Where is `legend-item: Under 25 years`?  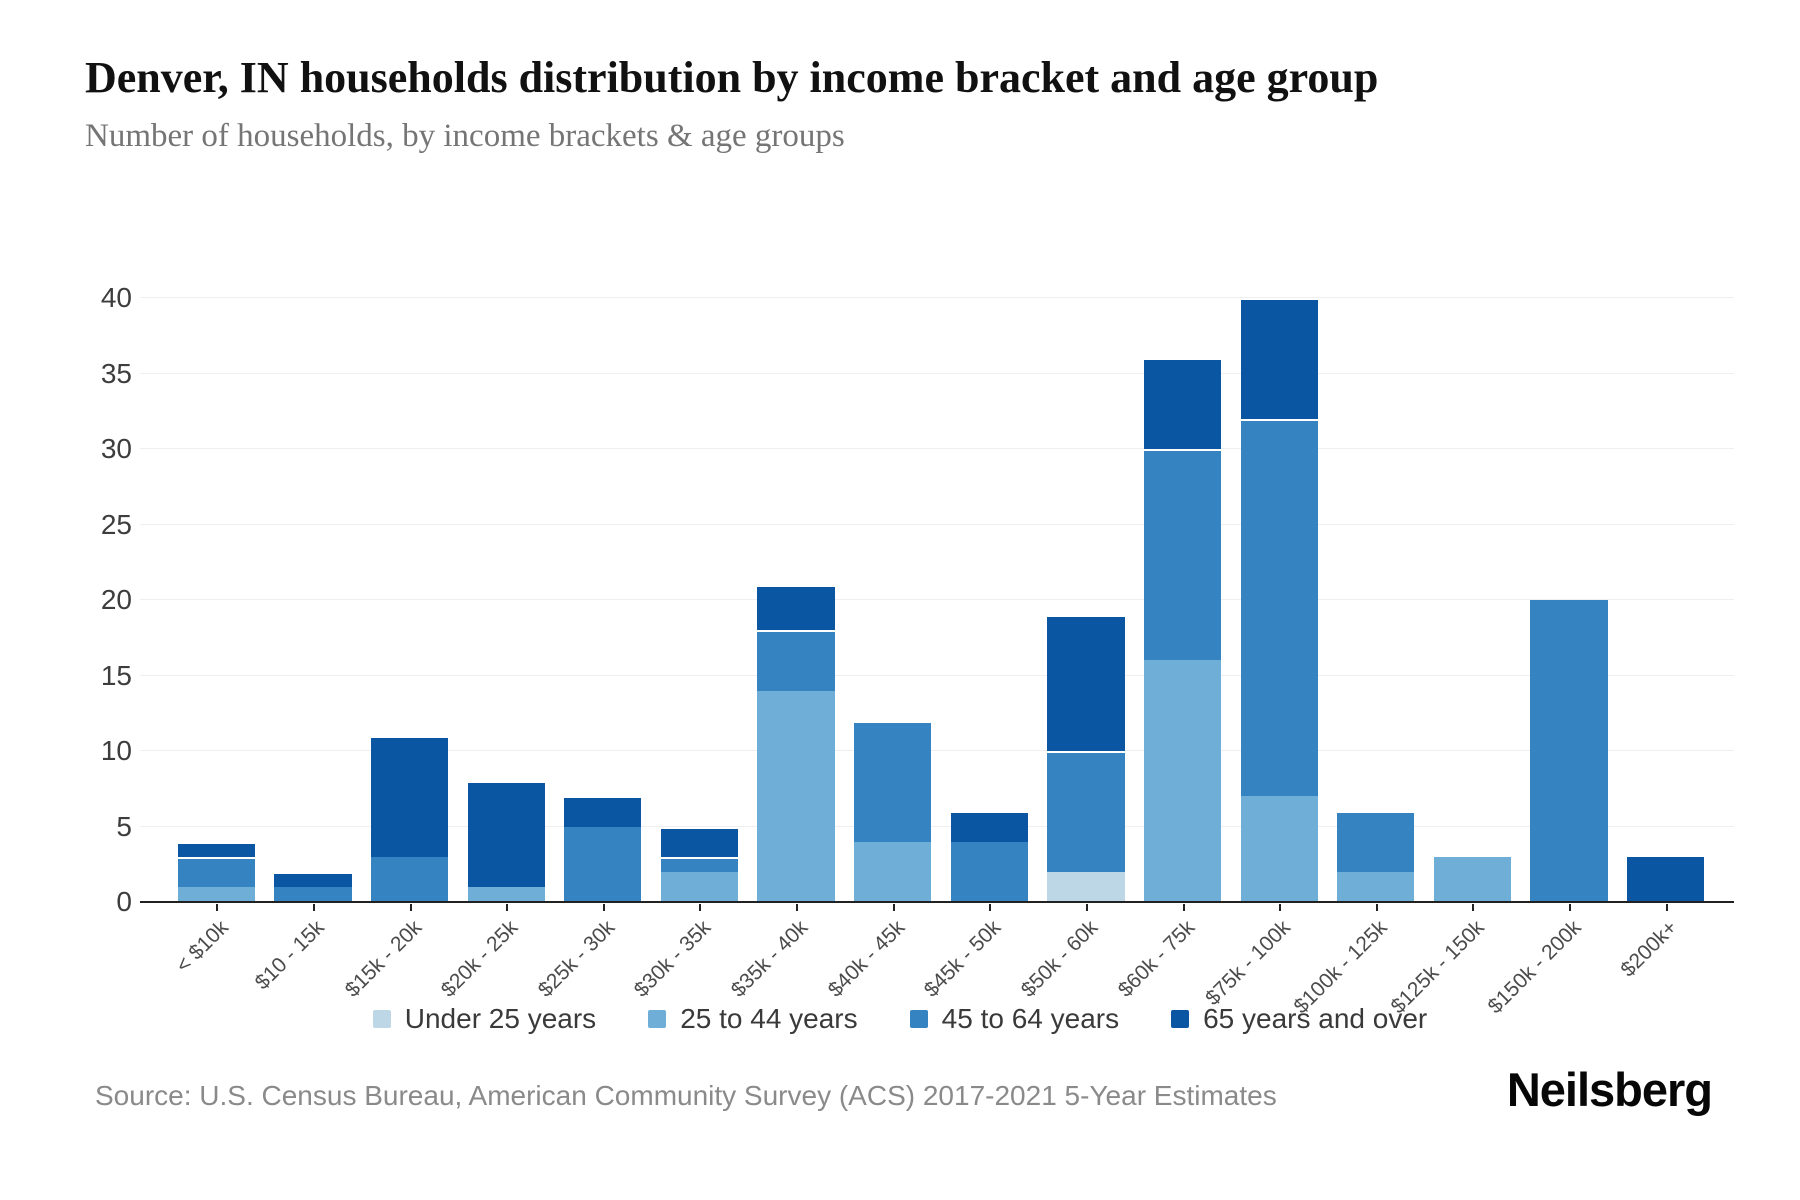 legend-item: Under 25 years is located at coordinates (484, 1019).